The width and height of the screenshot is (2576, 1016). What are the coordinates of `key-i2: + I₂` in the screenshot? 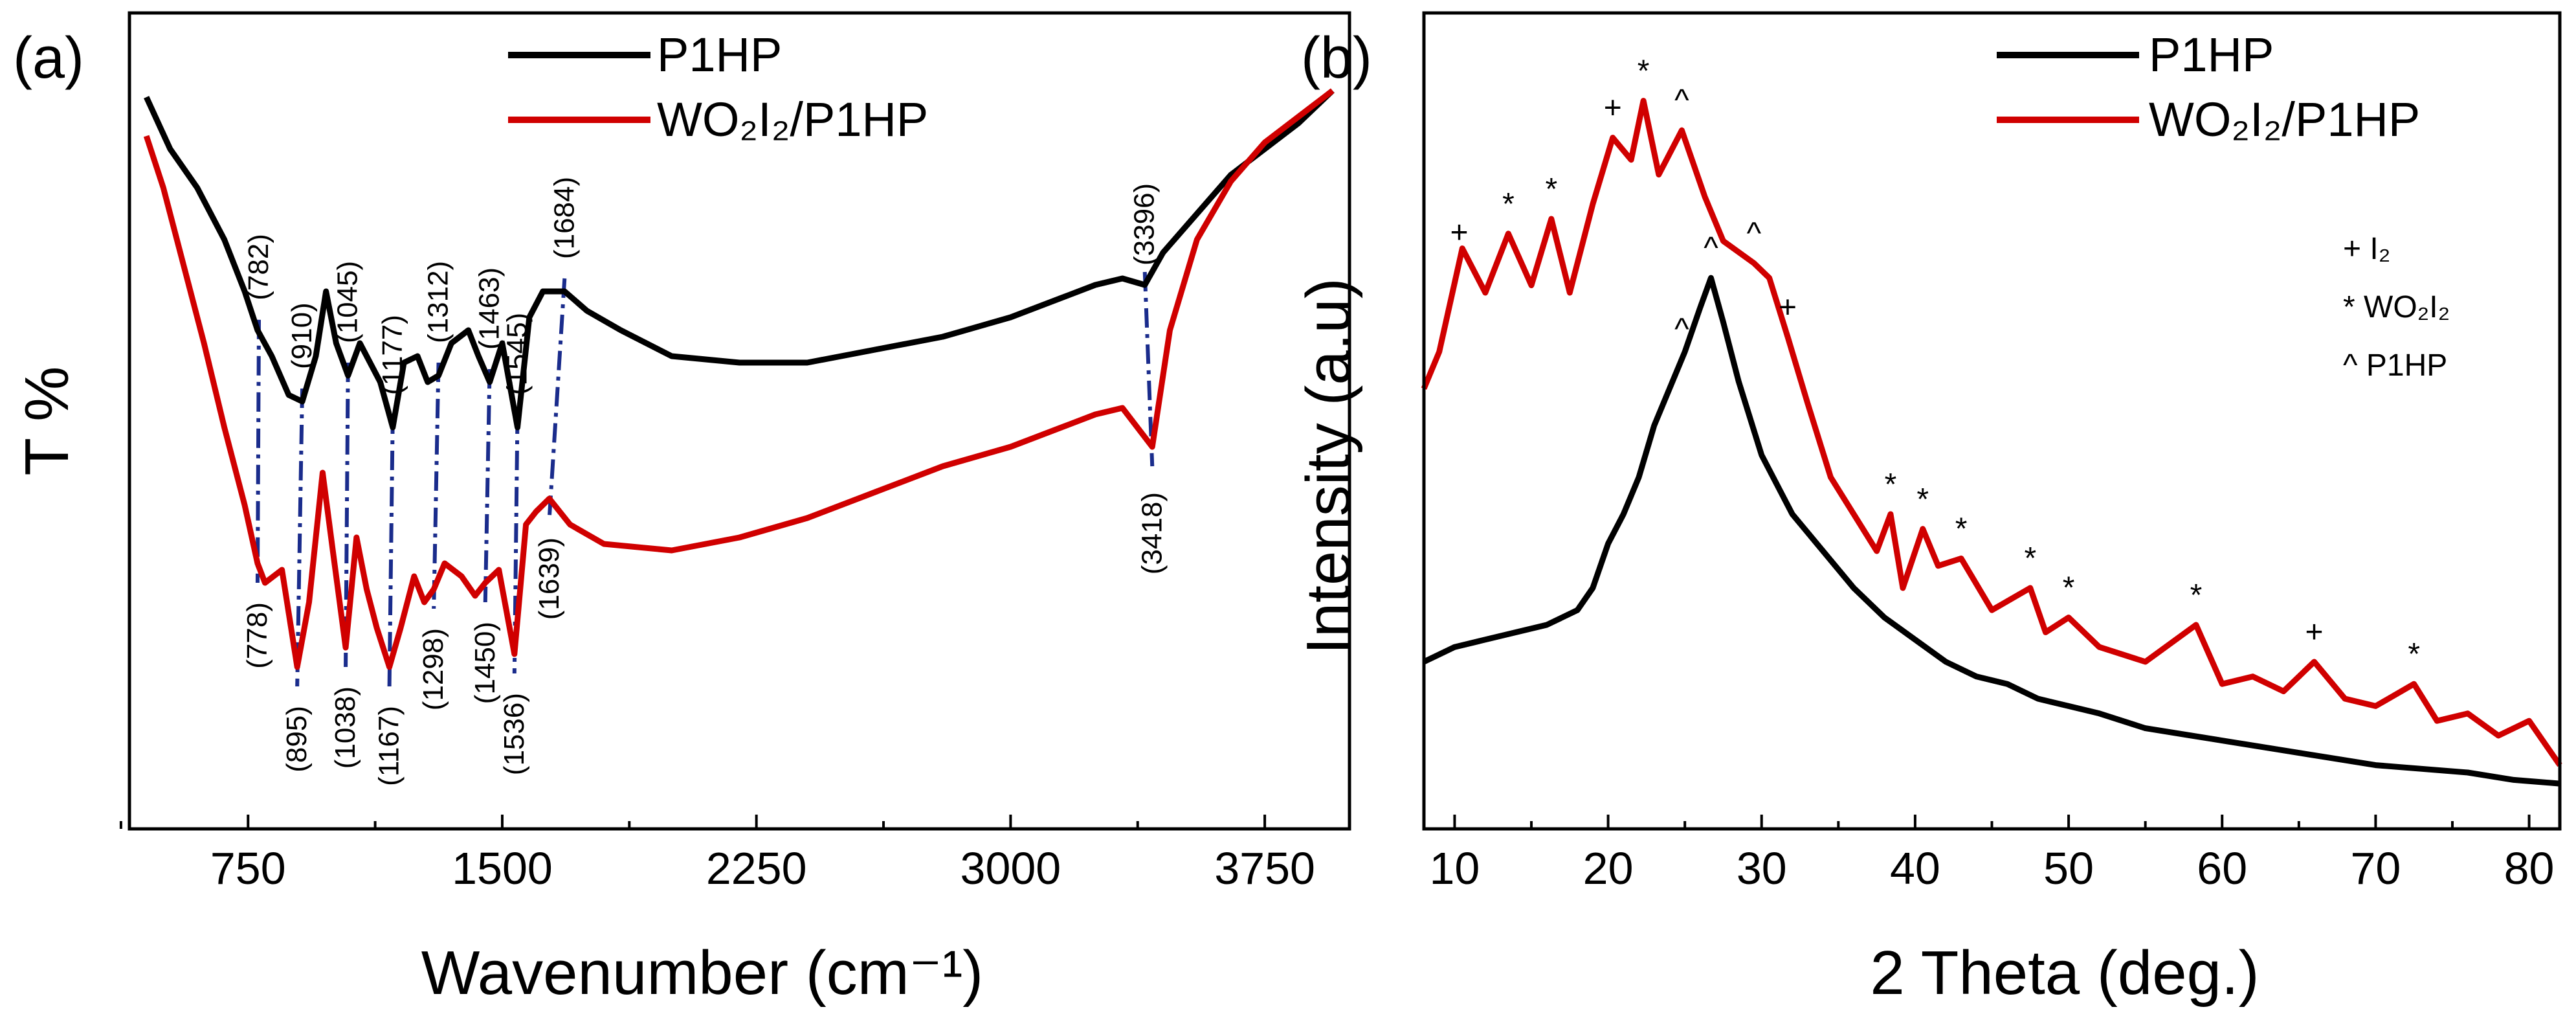 It's located at (2366, 249).